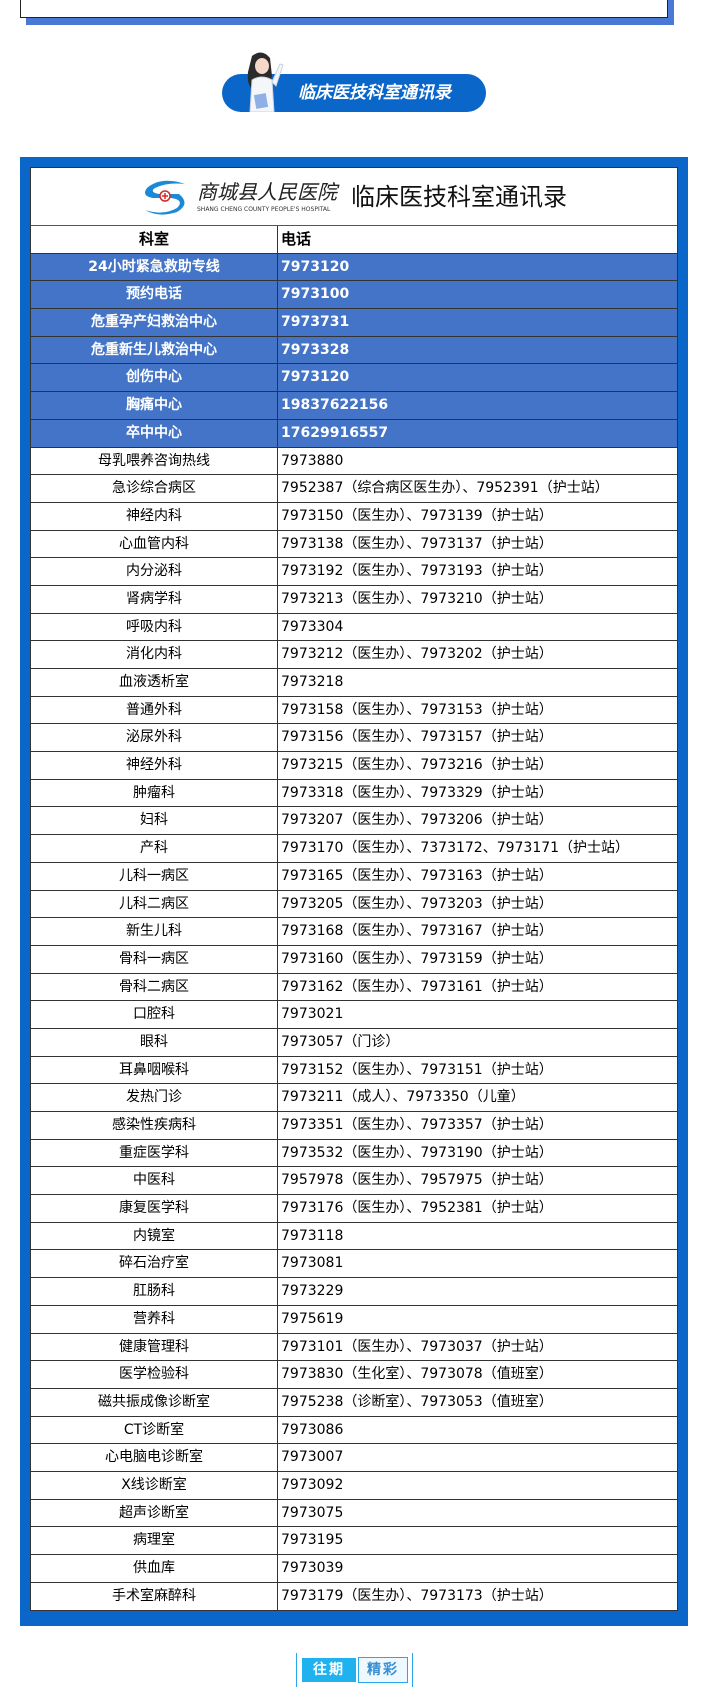 The width and height of the screenshot is (704, 1697). What do you see at coordinates (154, 1485) in the screenshot?
I see `department-cell: X线诊断室` at bounding box center [154, 1485].